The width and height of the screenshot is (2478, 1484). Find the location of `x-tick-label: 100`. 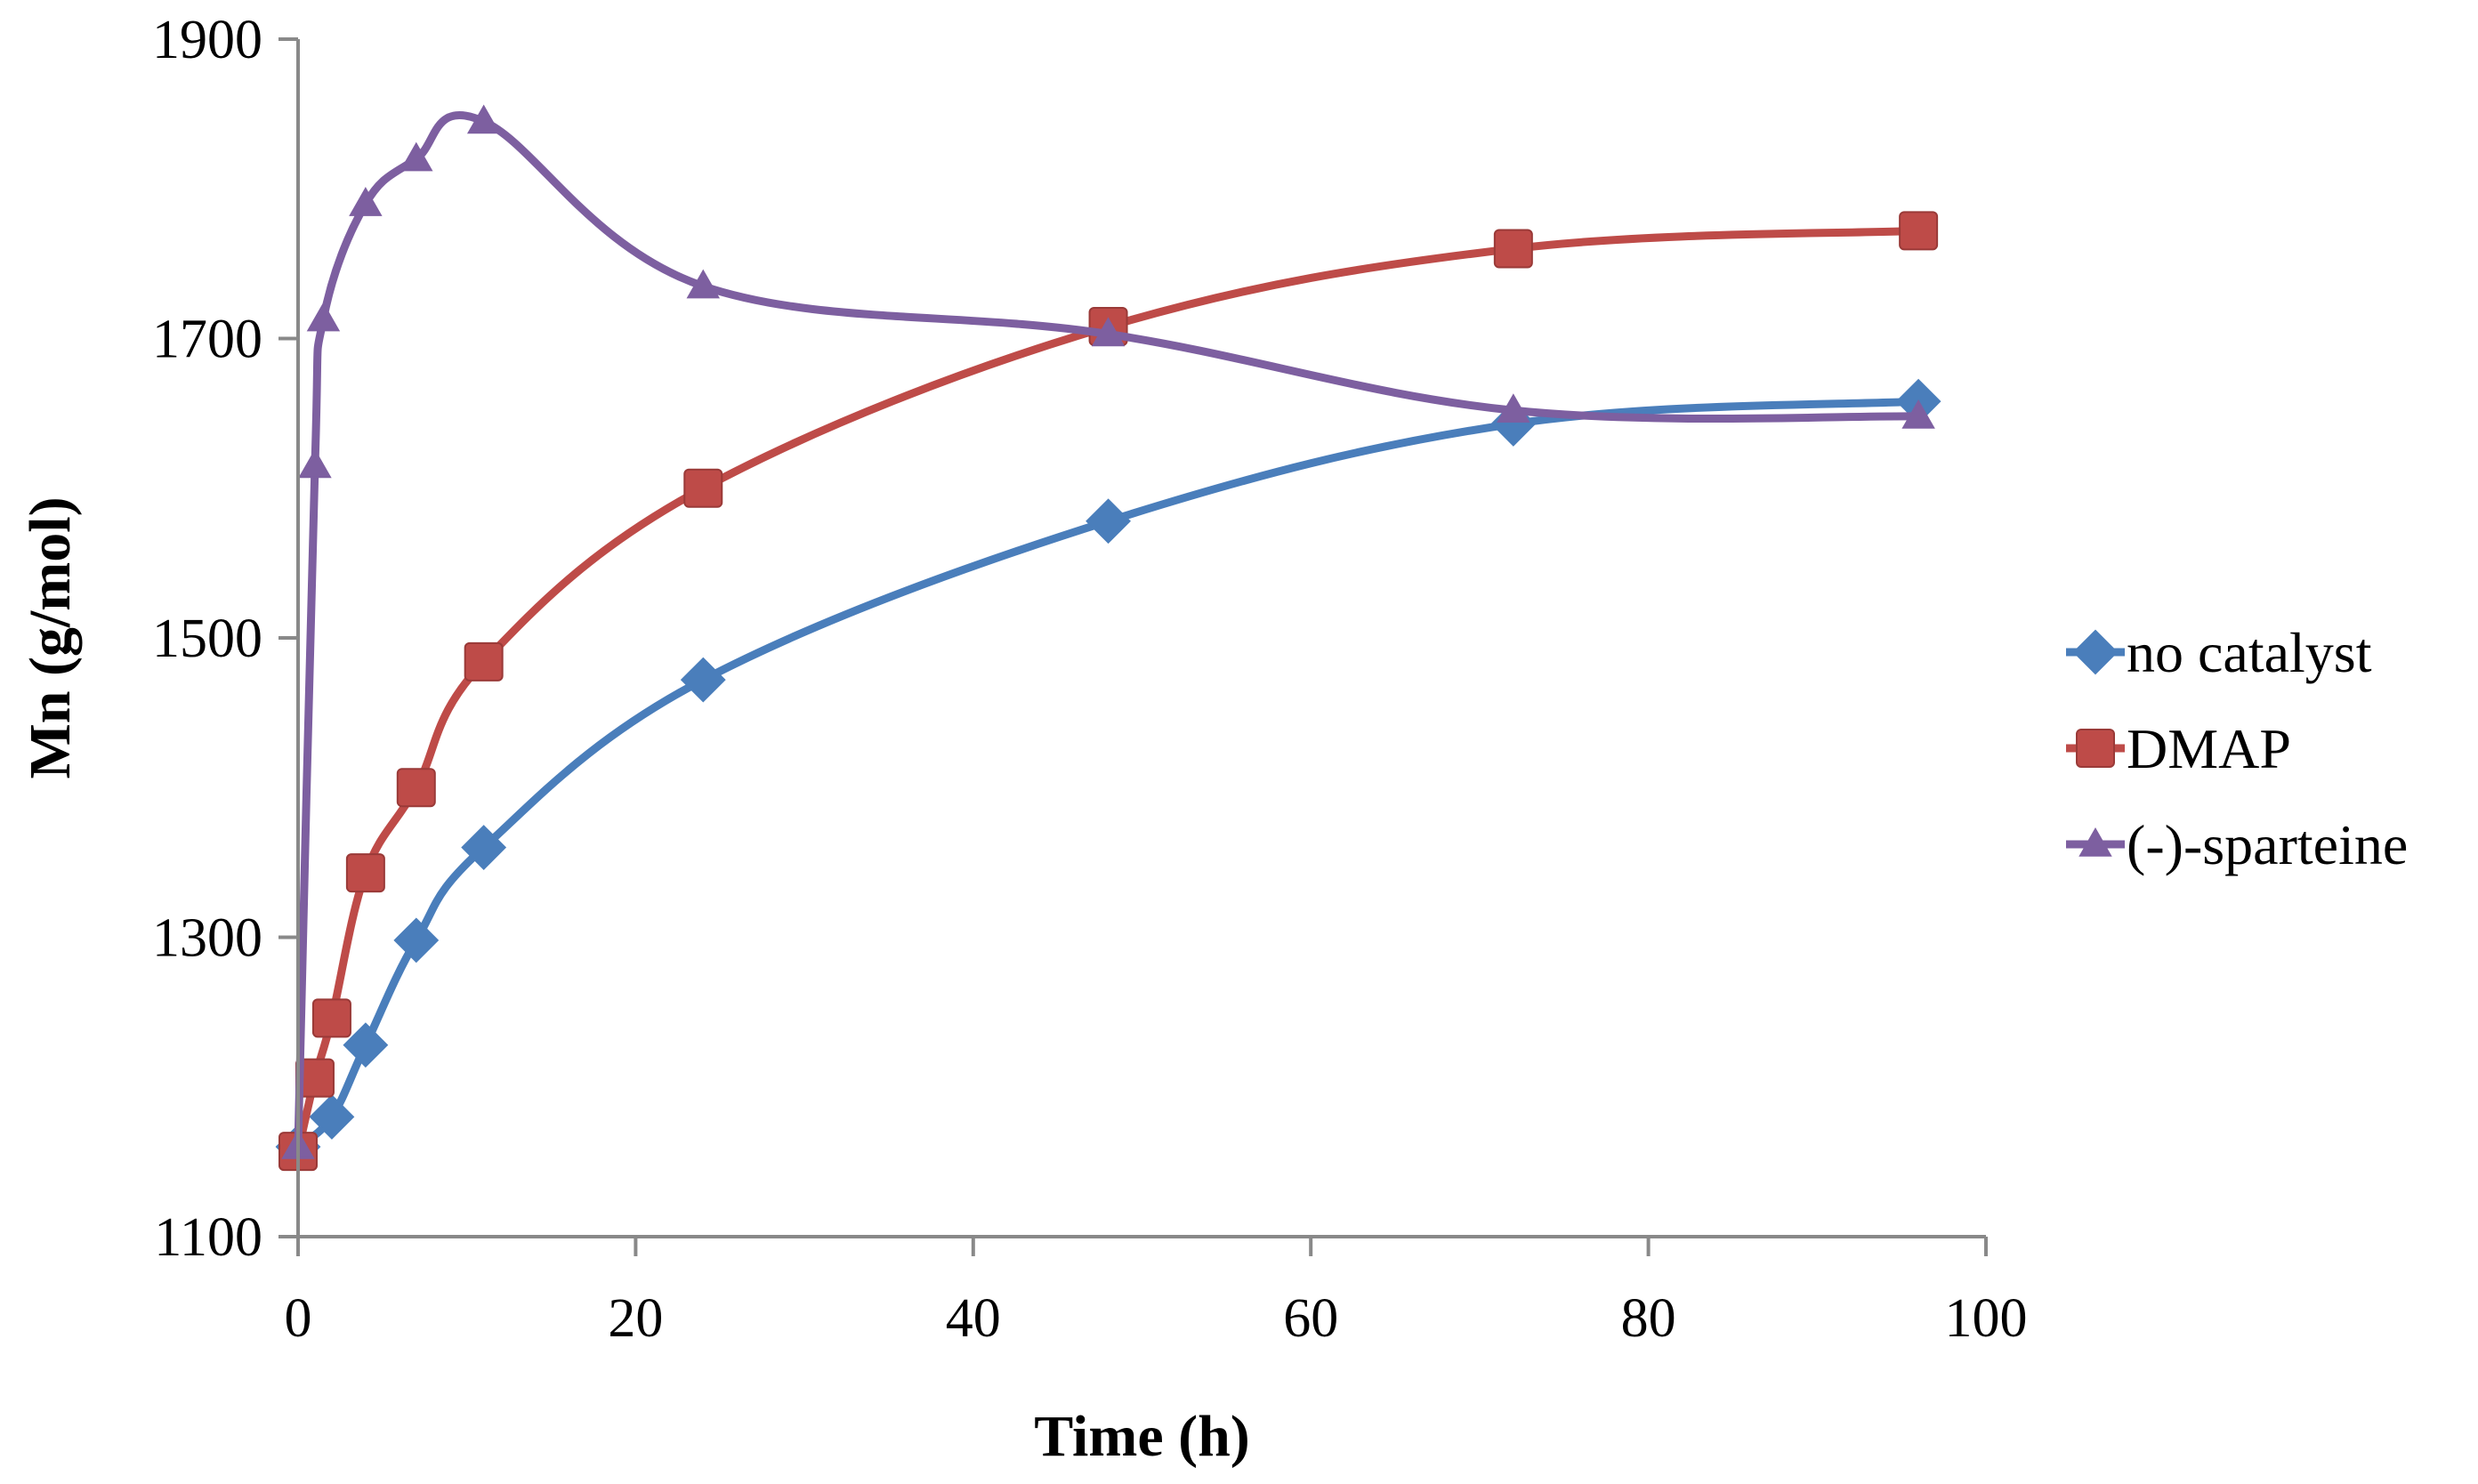

x-tick-label: 100 is located at coordinates (1986, 1318).